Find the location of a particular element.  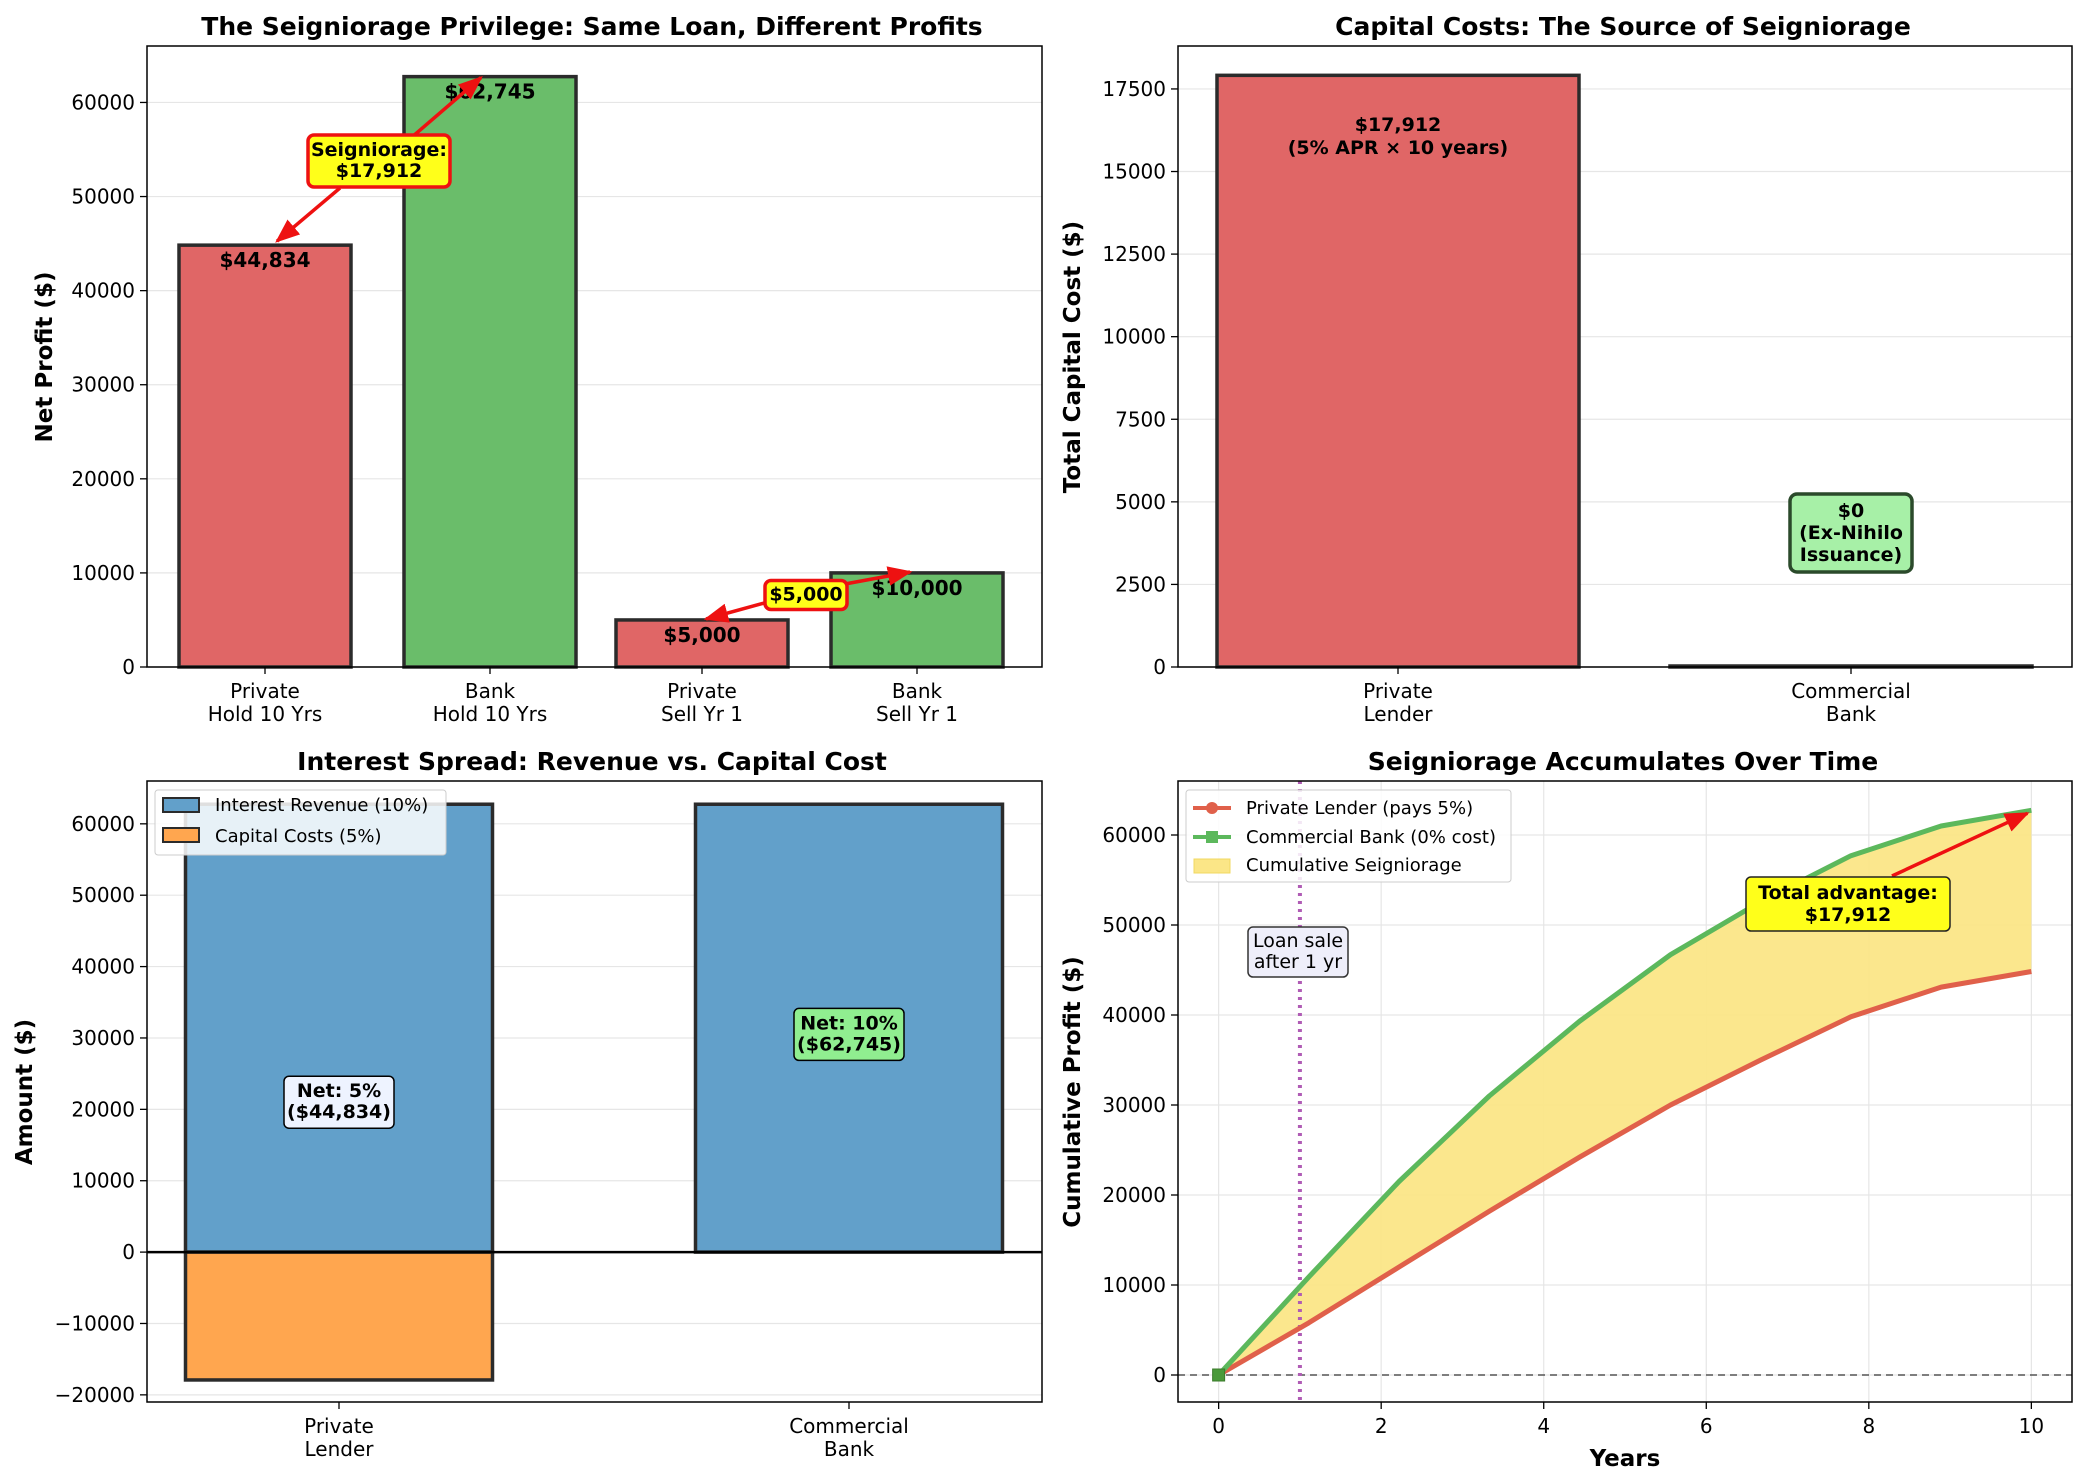

chart2-title: Capital Costs: The Source of Seigniorage is located at coordinates (1623, 26).